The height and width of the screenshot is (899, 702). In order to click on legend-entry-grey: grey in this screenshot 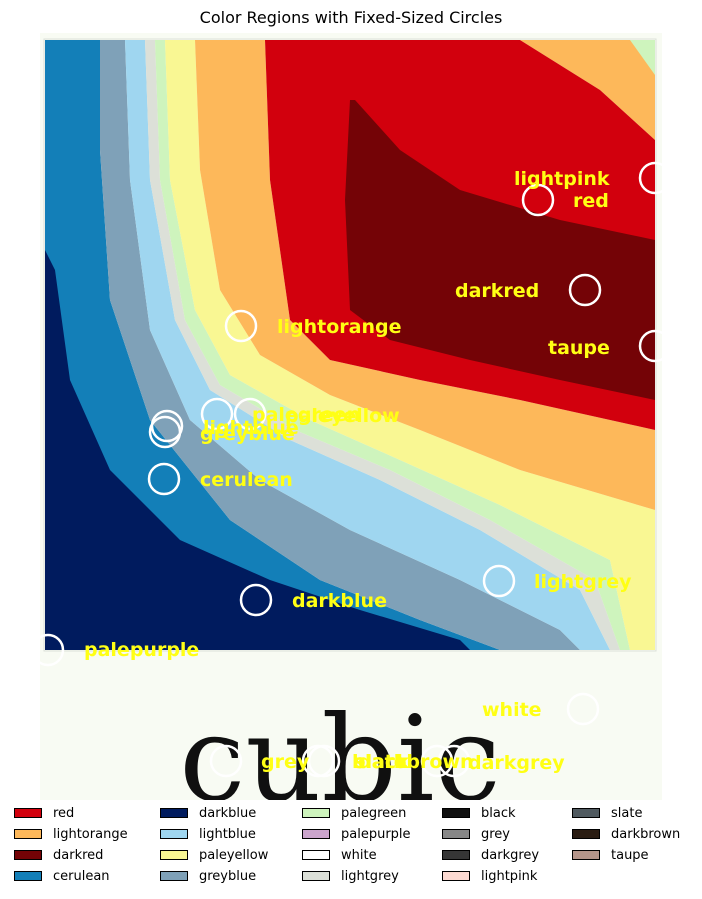, I will do `click(476, 834)`.